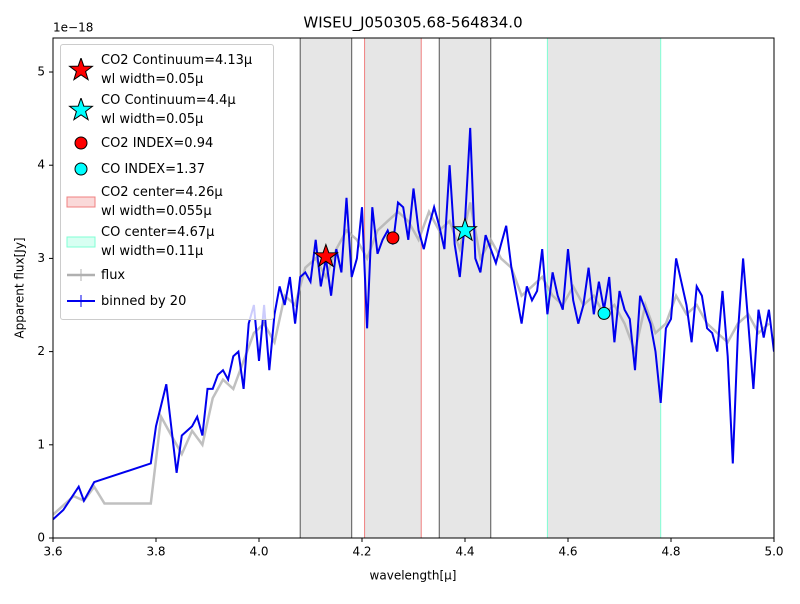 Image resolution: width=800 pixels, height=604 pixels. I want to click on y-tick-label: 4, so click(41, 165).